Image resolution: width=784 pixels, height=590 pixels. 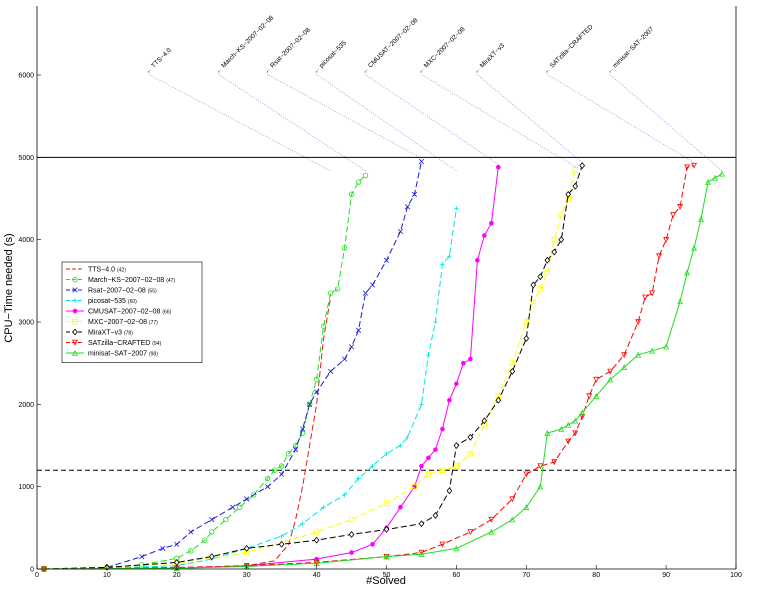 I want to click on legend-label: Rsat−2007−02−08 (55), so click(x=122, y=291).